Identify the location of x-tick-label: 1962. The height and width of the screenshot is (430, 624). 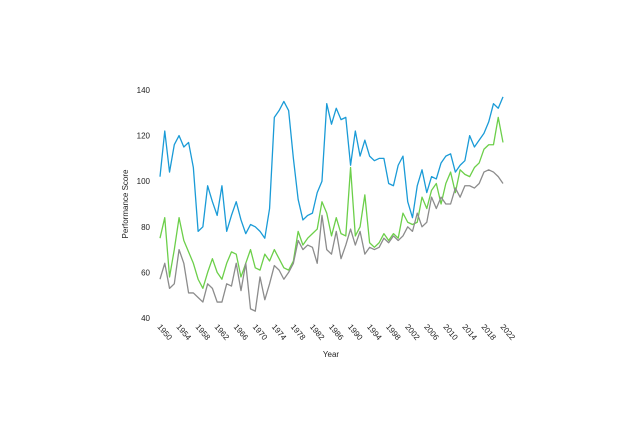
(222, 333).